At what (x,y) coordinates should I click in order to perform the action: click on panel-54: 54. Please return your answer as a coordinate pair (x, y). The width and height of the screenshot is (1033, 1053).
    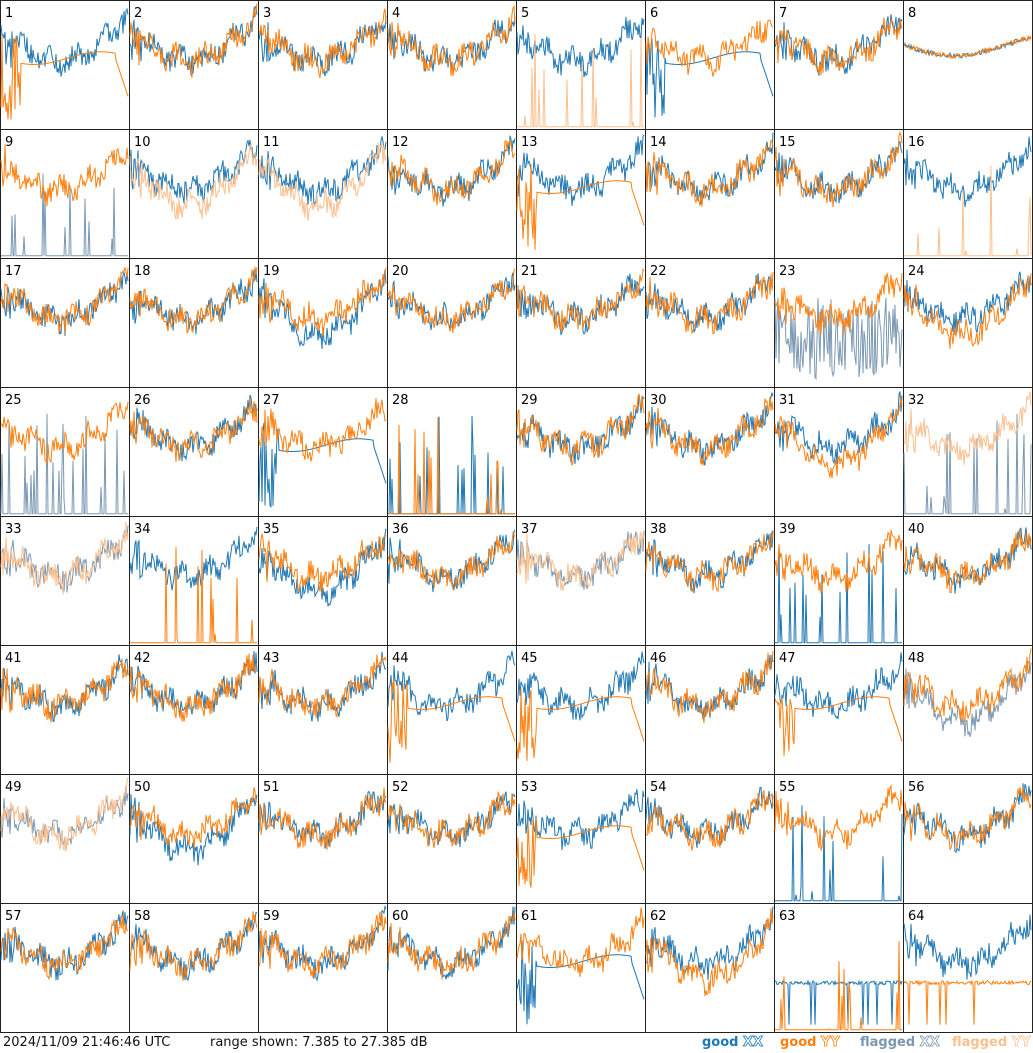
    Looking at the image, I should click on (710, 839).